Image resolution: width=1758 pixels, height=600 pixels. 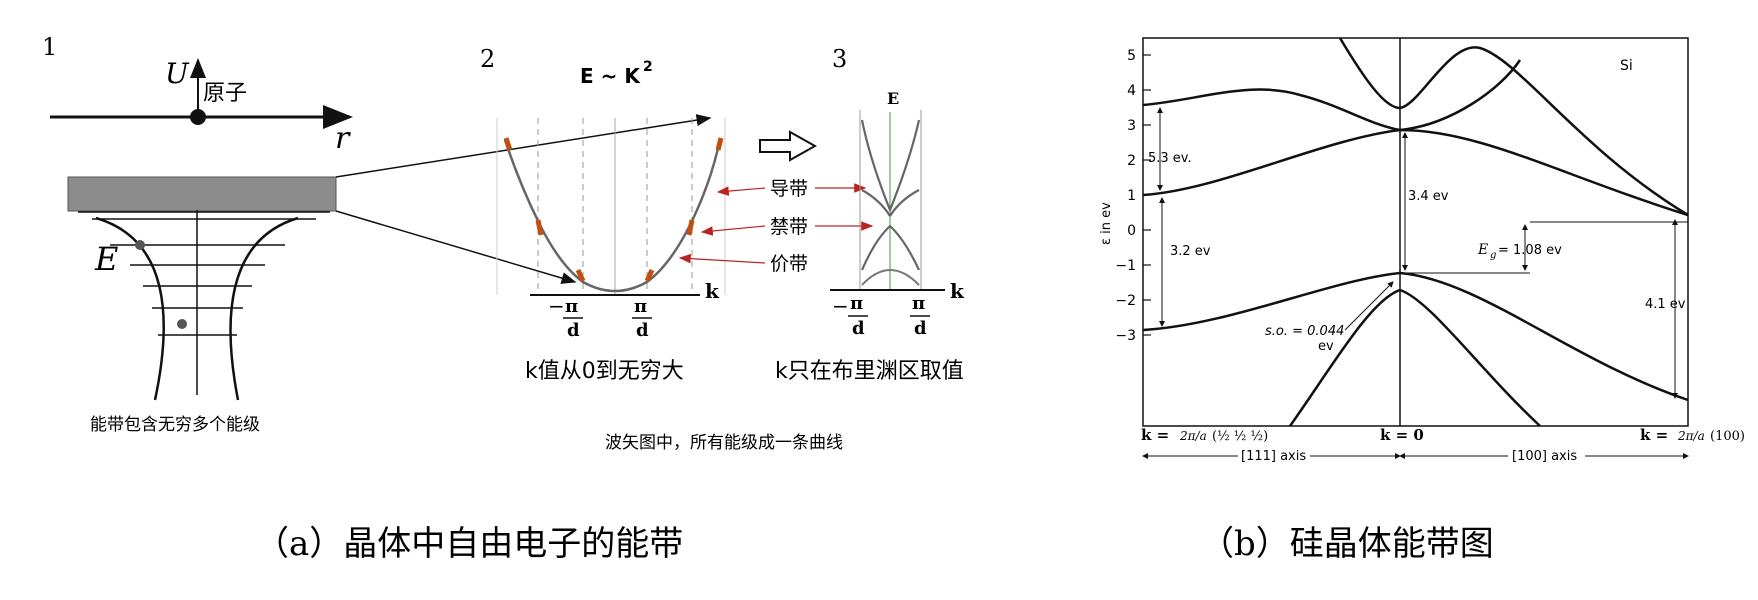 What do you see at coordinates (610, 76) in the screenshot?
I see `formula-ek2: E ~ K` at bounding box center [610, 76].